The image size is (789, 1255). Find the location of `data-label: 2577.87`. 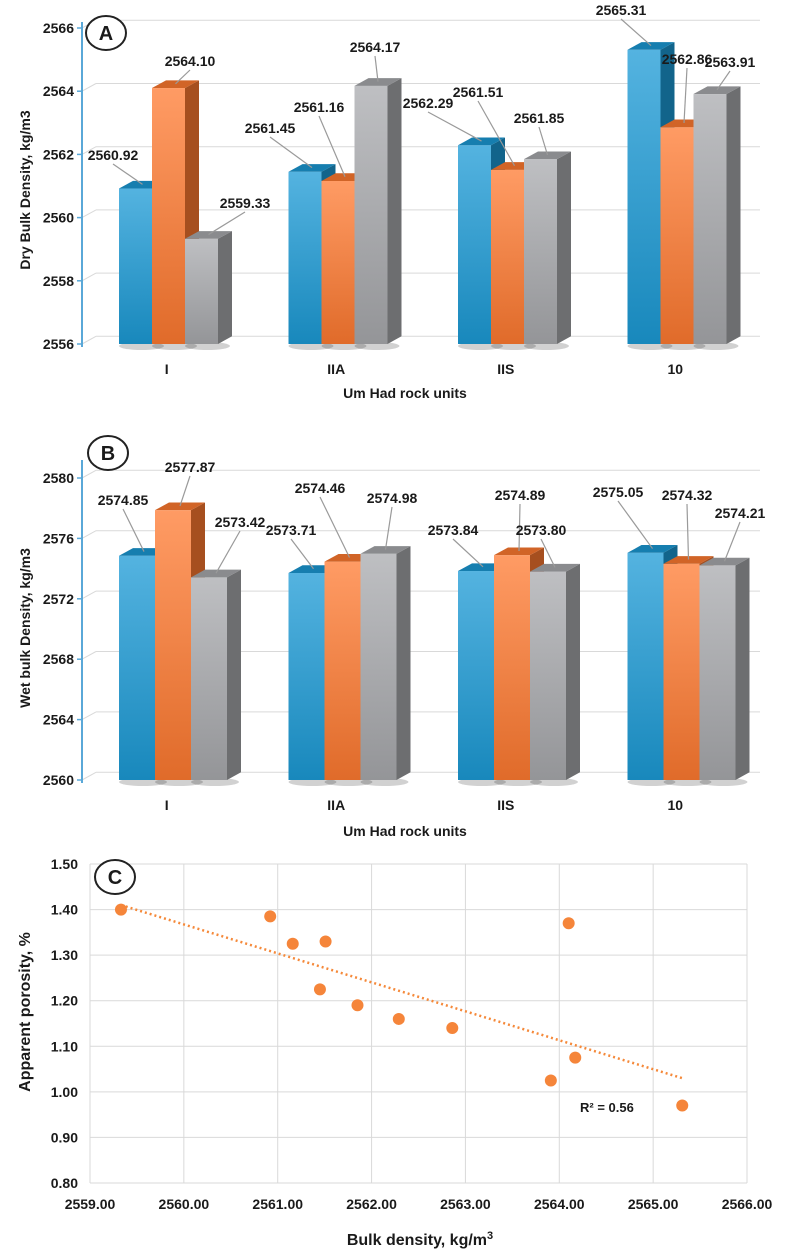

data-label: 2577.87 is located at coordinates (190, 467).